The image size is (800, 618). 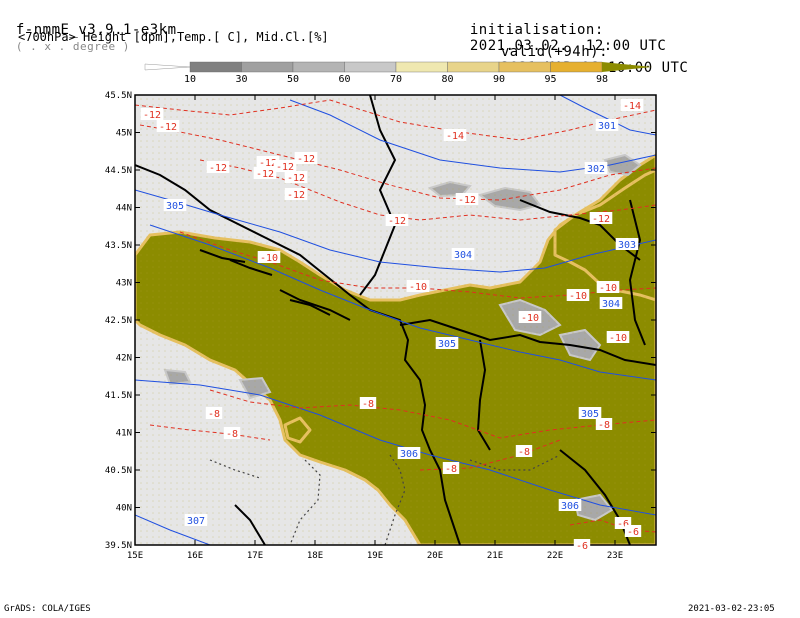 I want to click on lat-label: 45N, so click(x=124, y=134).